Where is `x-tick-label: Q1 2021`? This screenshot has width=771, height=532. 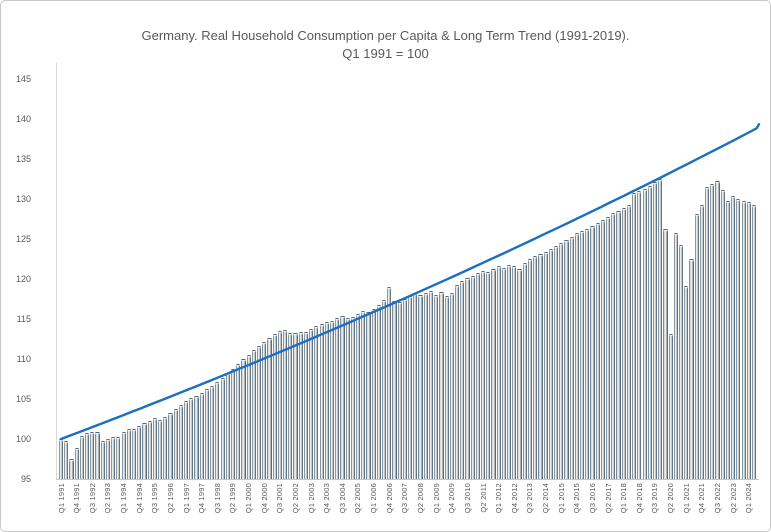 x-tick-label: Q1 2021 is located at coordinates (686, 498).